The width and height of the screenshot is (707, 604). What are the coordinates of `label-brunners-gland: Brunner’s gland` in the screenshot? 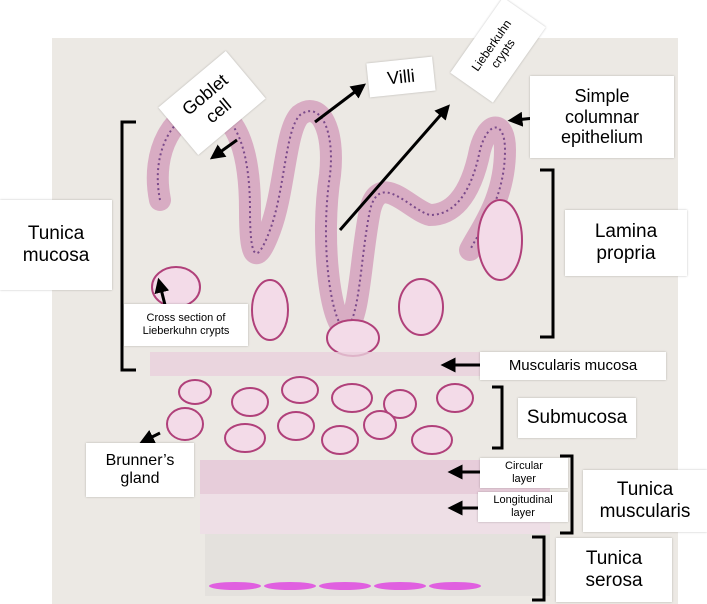 It's located at (140, 470).